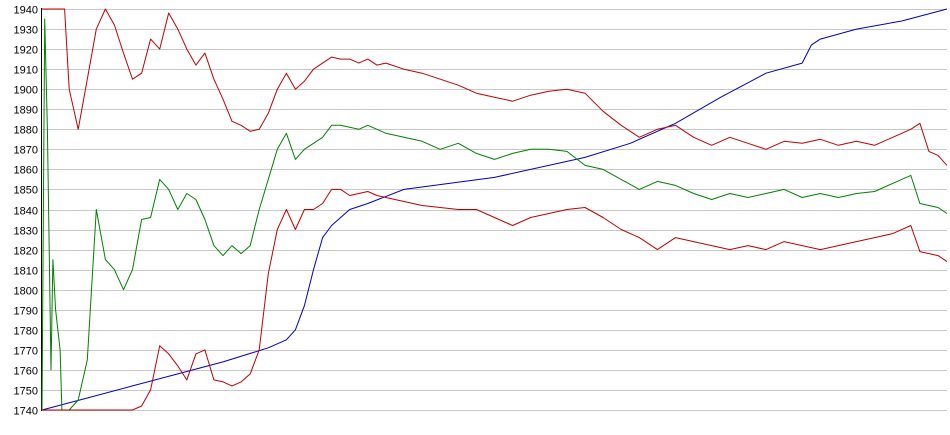 Image resolution: width=950 pixels, height=435 pixels. I want to click on y-tick-label-1760: 1760, so click(26, 372).